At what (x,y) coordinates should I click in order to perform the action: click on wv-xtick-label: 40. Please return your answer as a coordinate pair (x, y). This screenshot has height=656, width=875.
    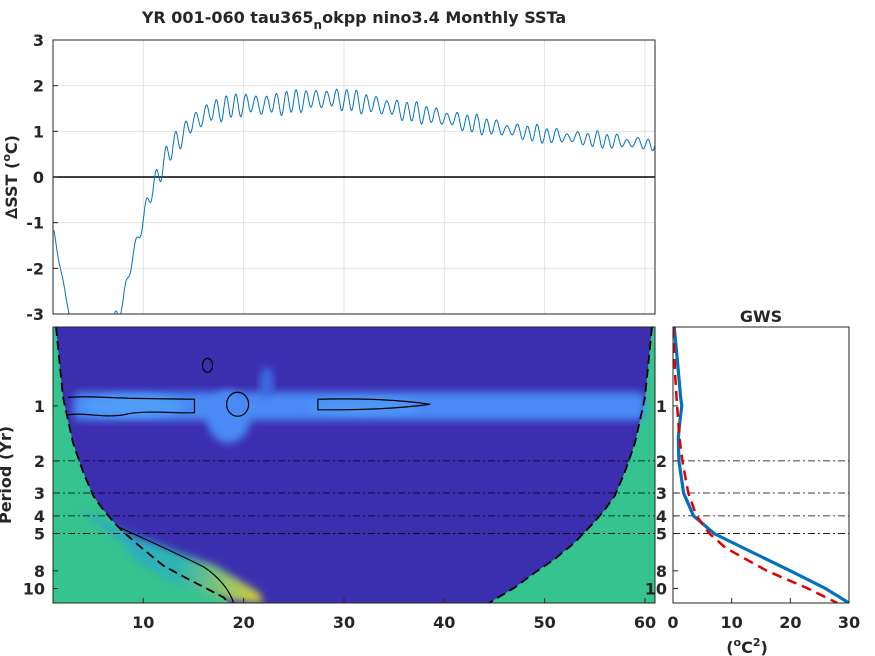
    Looking at the image, I should click on (444, 622).